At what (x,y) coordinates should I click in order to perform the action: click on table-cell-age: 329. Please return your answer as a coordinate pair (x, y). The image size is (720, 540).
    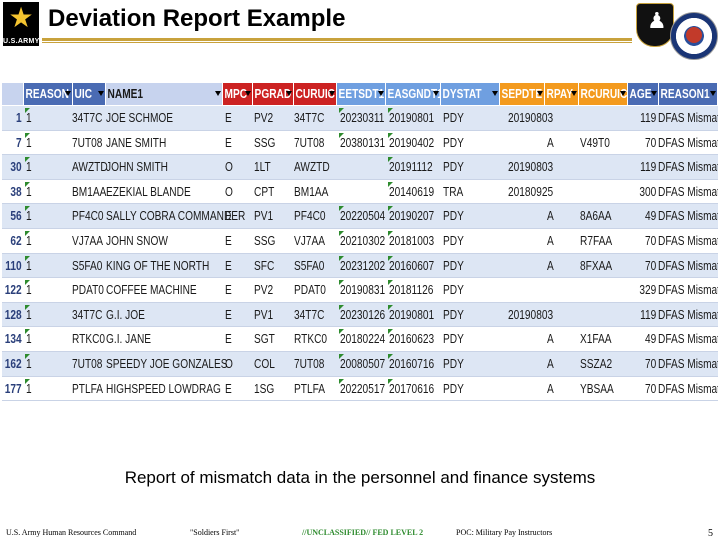
    Looking at the image, I should click on (647, 290).